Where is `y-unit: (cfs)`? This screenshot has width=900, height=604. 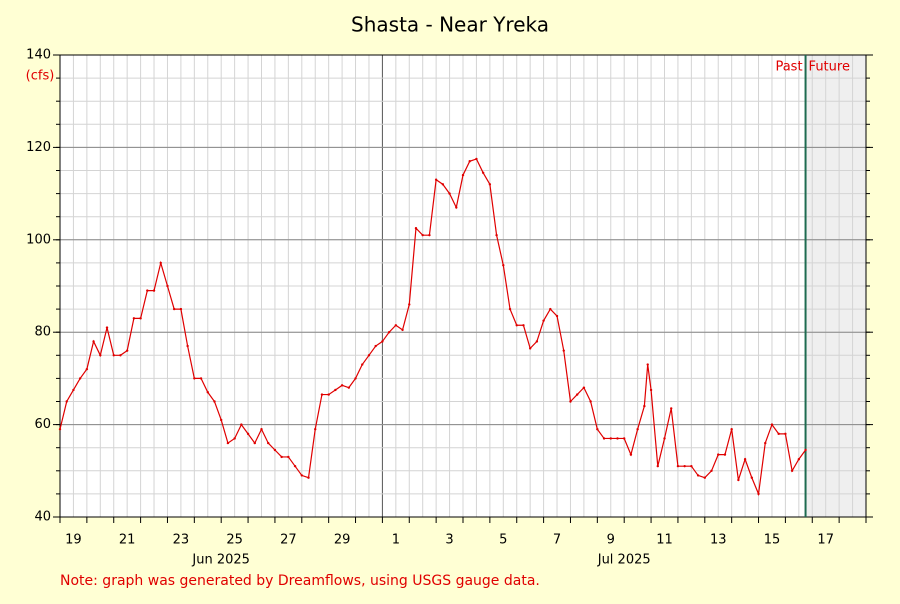 y-unit: (cfs) is located at coordinates (40, 76).